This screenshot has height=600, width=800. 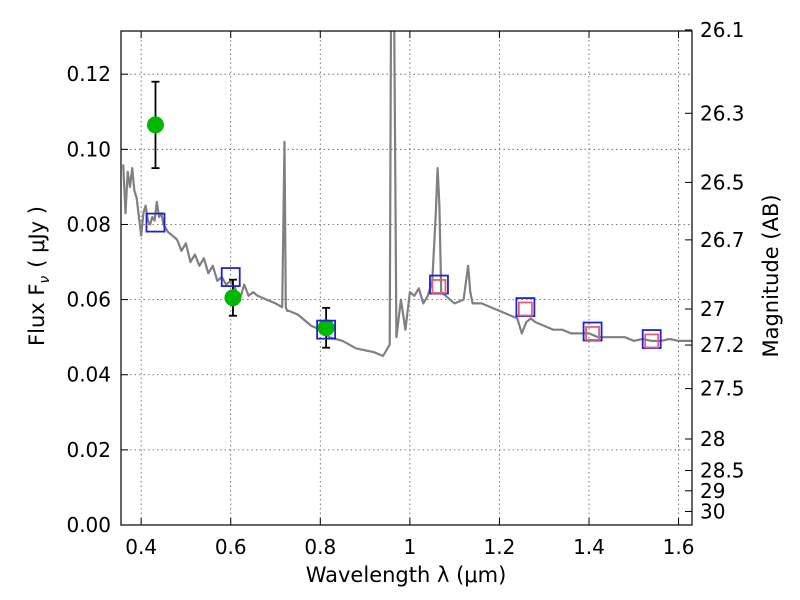 What do you see at coordinates (320, 547) in the screenshot?
I see `x-tick-label: 0.8` at bounding box center [320, 547].